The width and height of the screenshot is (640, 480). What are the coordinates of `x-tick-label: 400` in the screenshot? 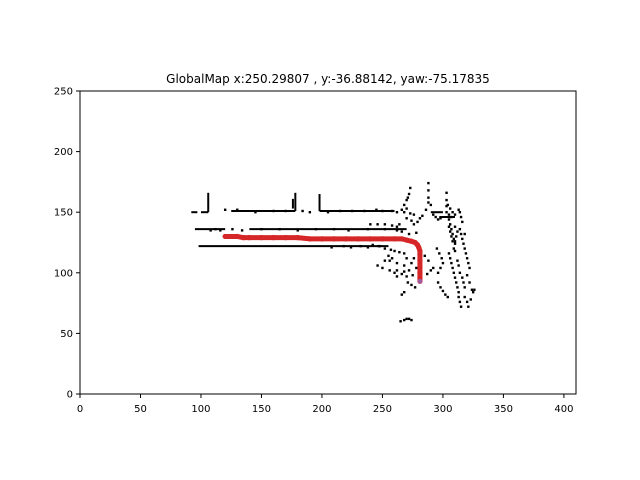 It's located at (563, 409).